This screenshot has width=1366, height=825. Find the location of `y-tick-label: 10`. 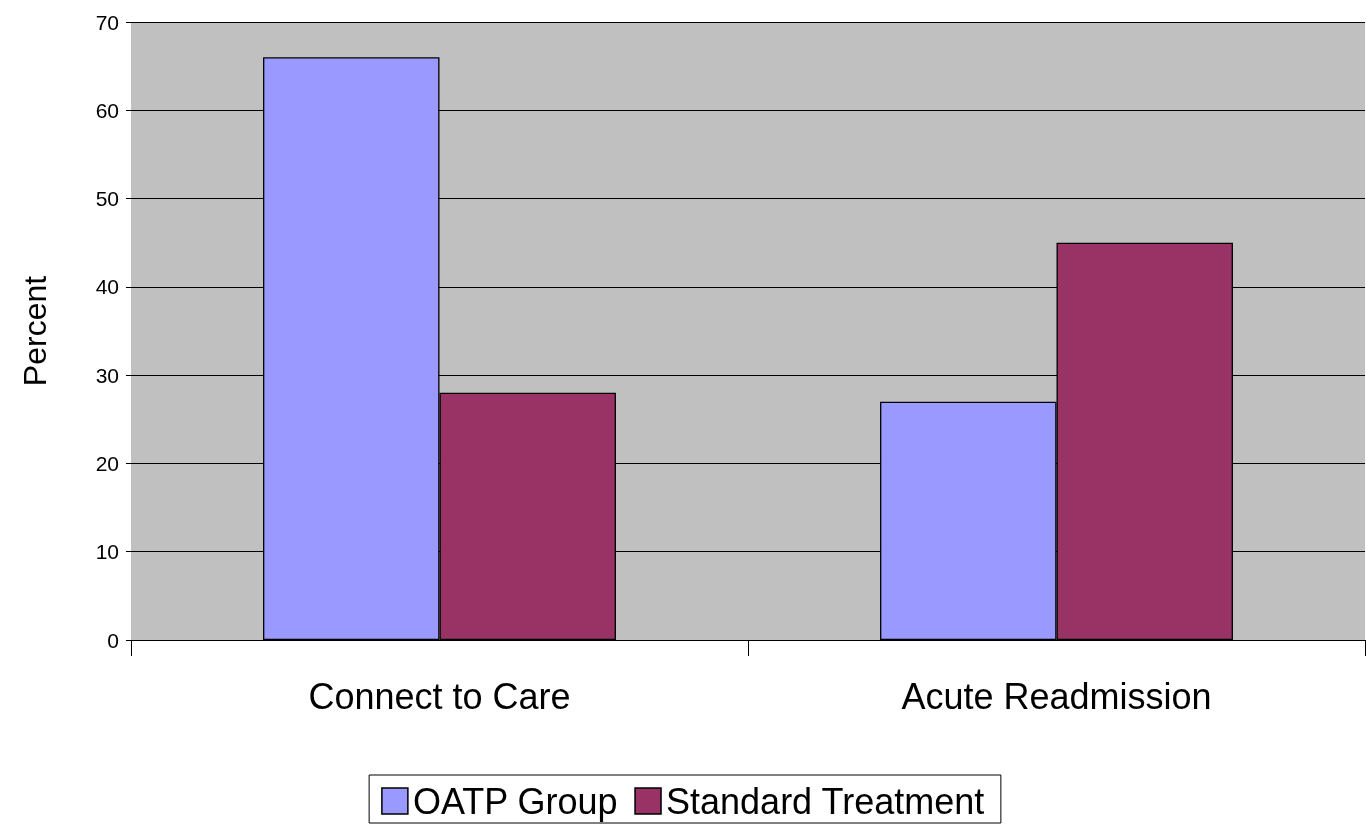

y-tick-label: 10 is located at coordinates (107, 552).